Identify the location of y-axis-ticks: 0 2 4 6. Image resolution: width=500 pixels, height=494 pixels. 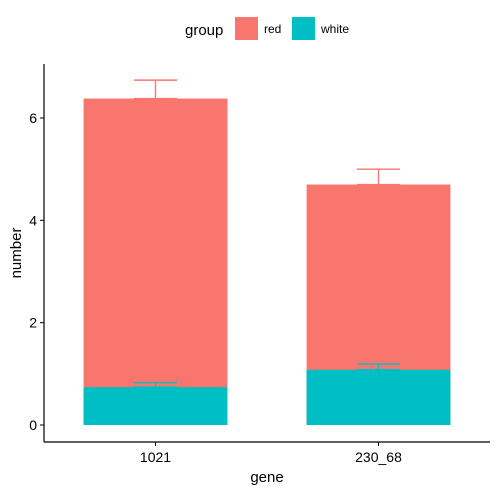
(36, 271).